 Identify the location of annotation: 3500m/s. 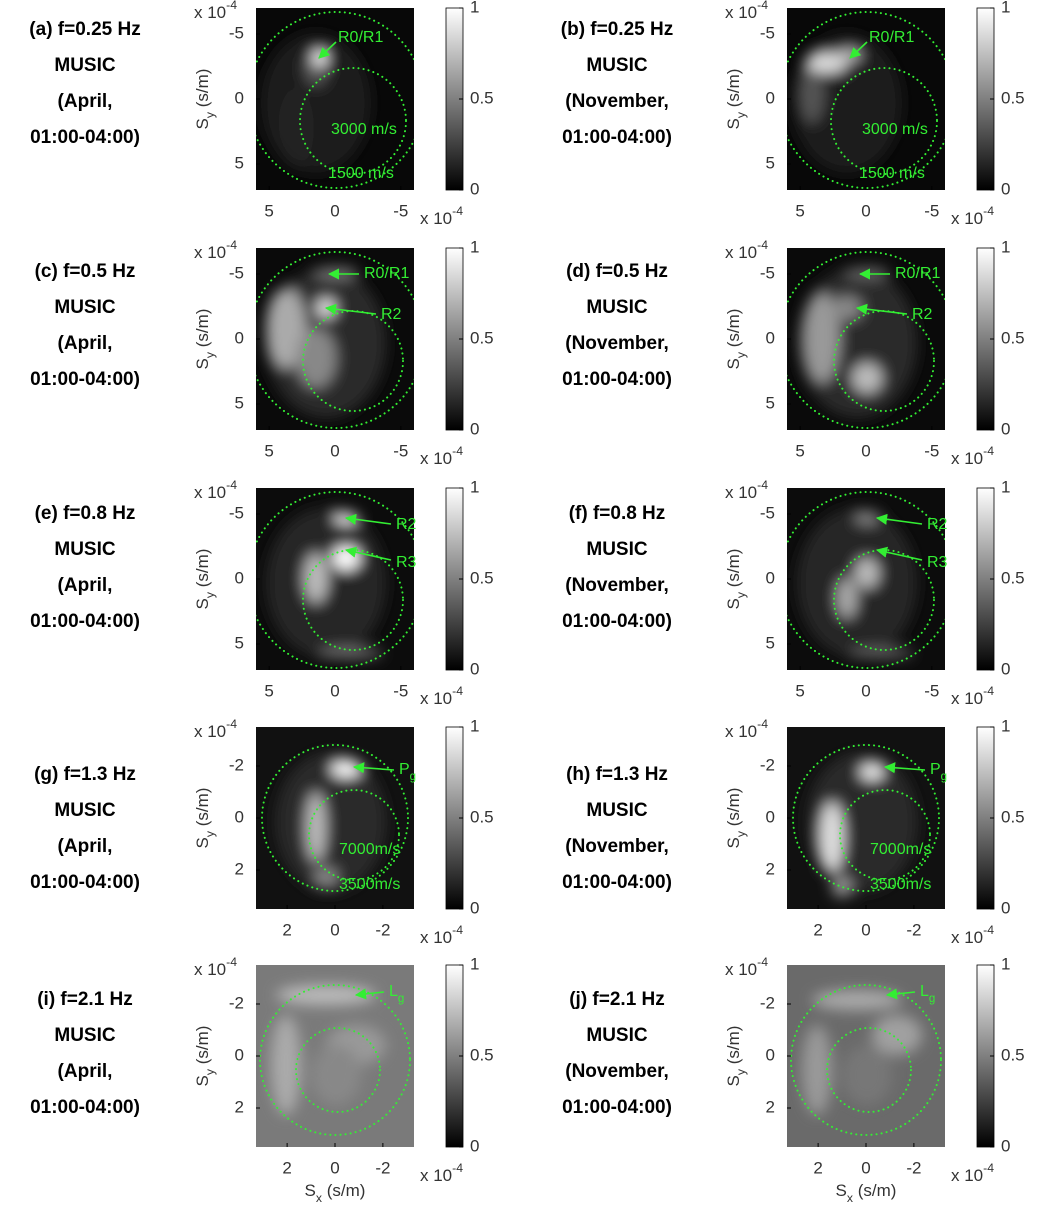
(369, 884).